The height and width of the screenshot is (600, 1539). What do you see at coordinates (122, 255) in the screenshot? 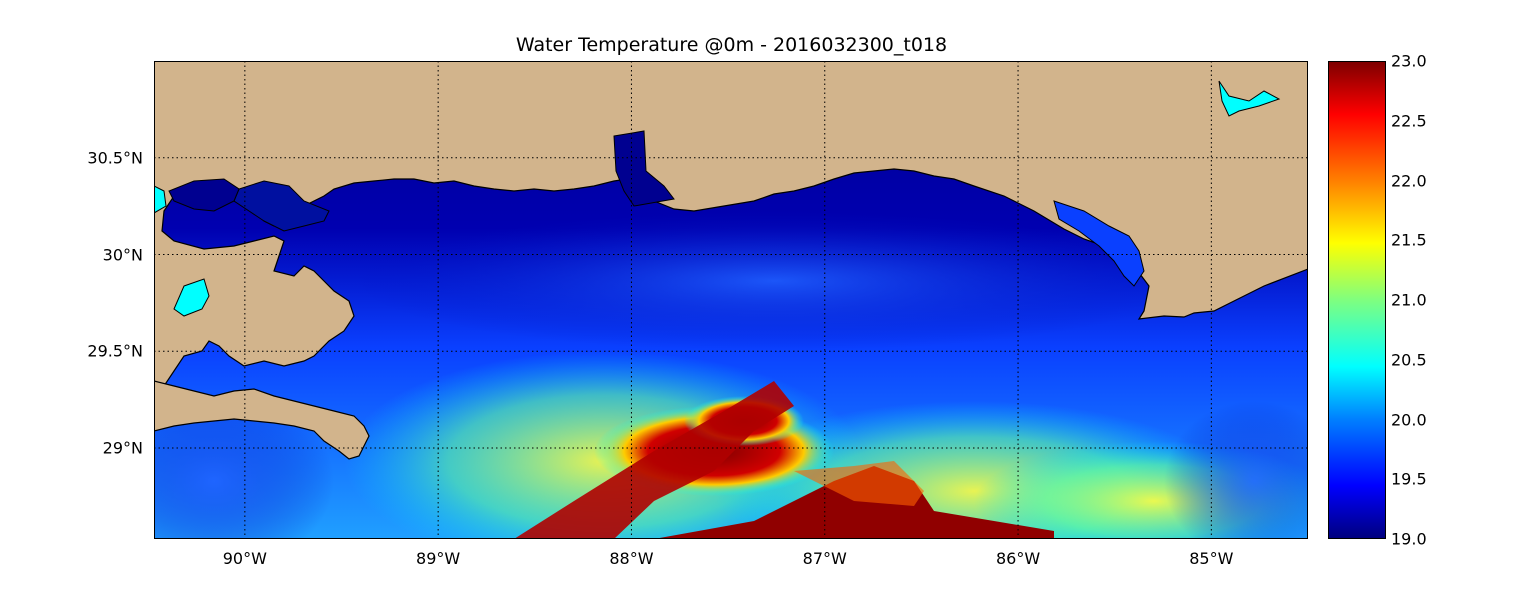
I see `latitude-label: 30°N` at bounding box center [122, 255].